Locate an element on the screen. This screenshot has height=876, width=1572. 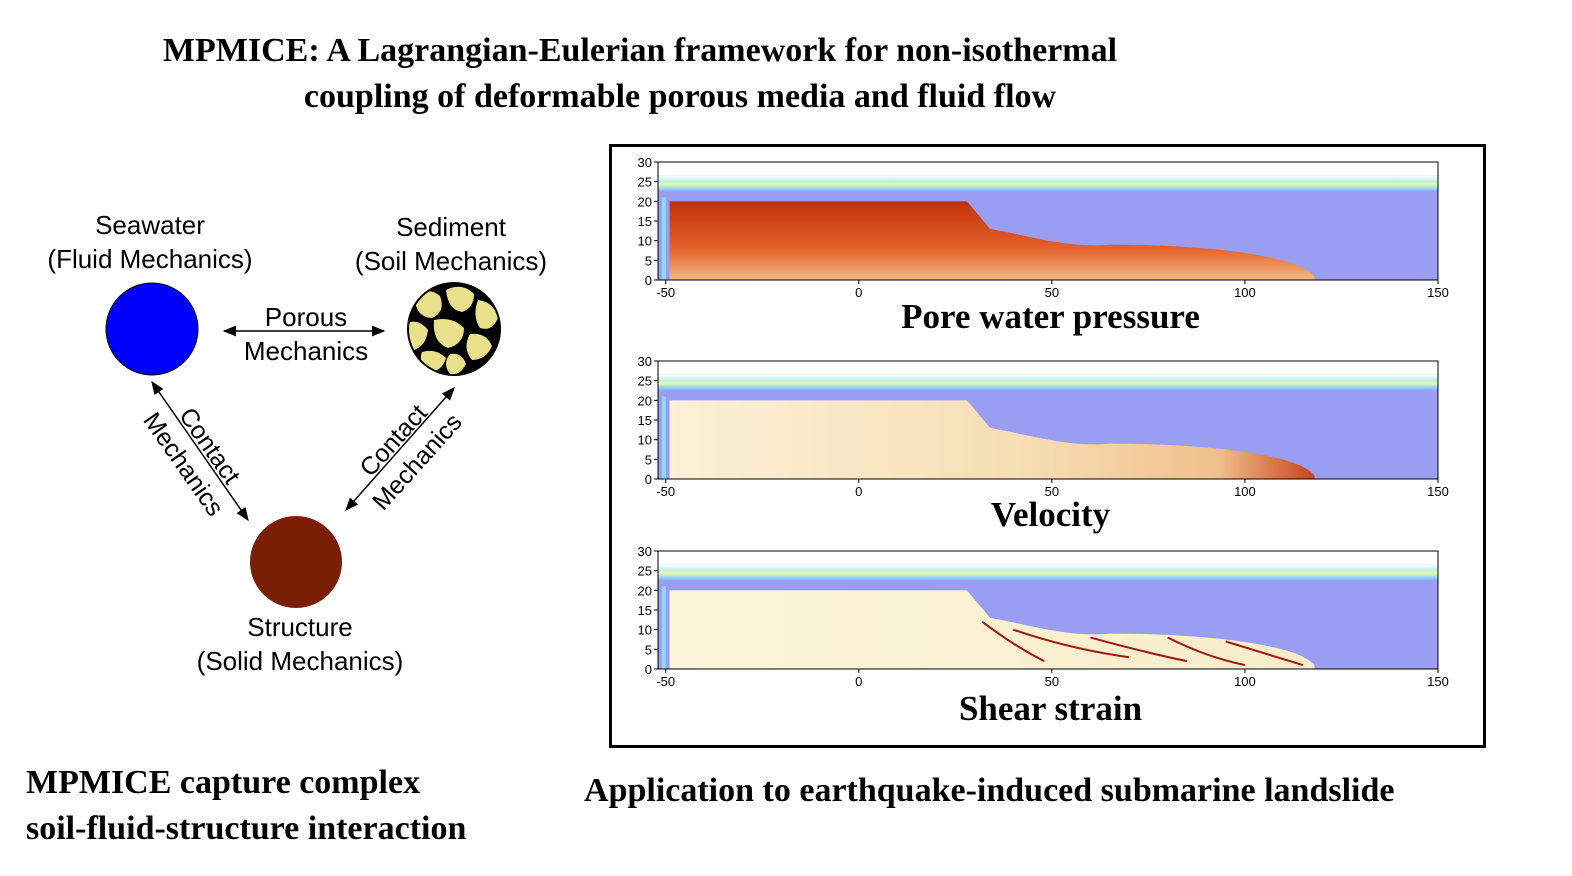
structure-label: Structure (Solid Mechanics) is located at coordinates (300, 644).